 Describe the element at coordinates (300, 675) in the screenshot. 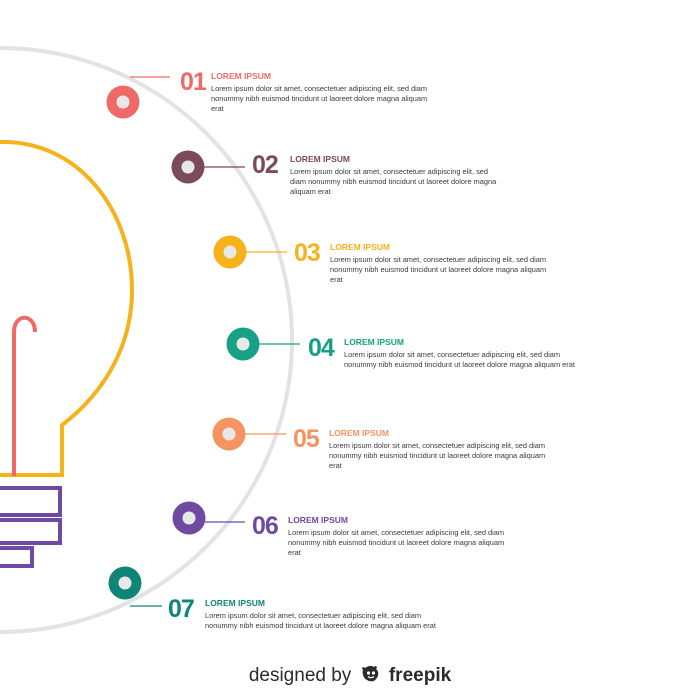

I see `footer-prefix: designed by` at that location.